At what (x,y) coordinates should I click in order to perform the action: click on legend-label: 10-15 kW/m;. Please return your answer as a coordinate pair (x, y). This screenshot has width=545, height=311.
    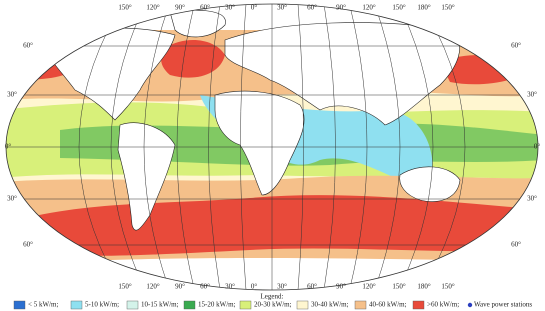
    Looking at the image, I should click on (160, 305).